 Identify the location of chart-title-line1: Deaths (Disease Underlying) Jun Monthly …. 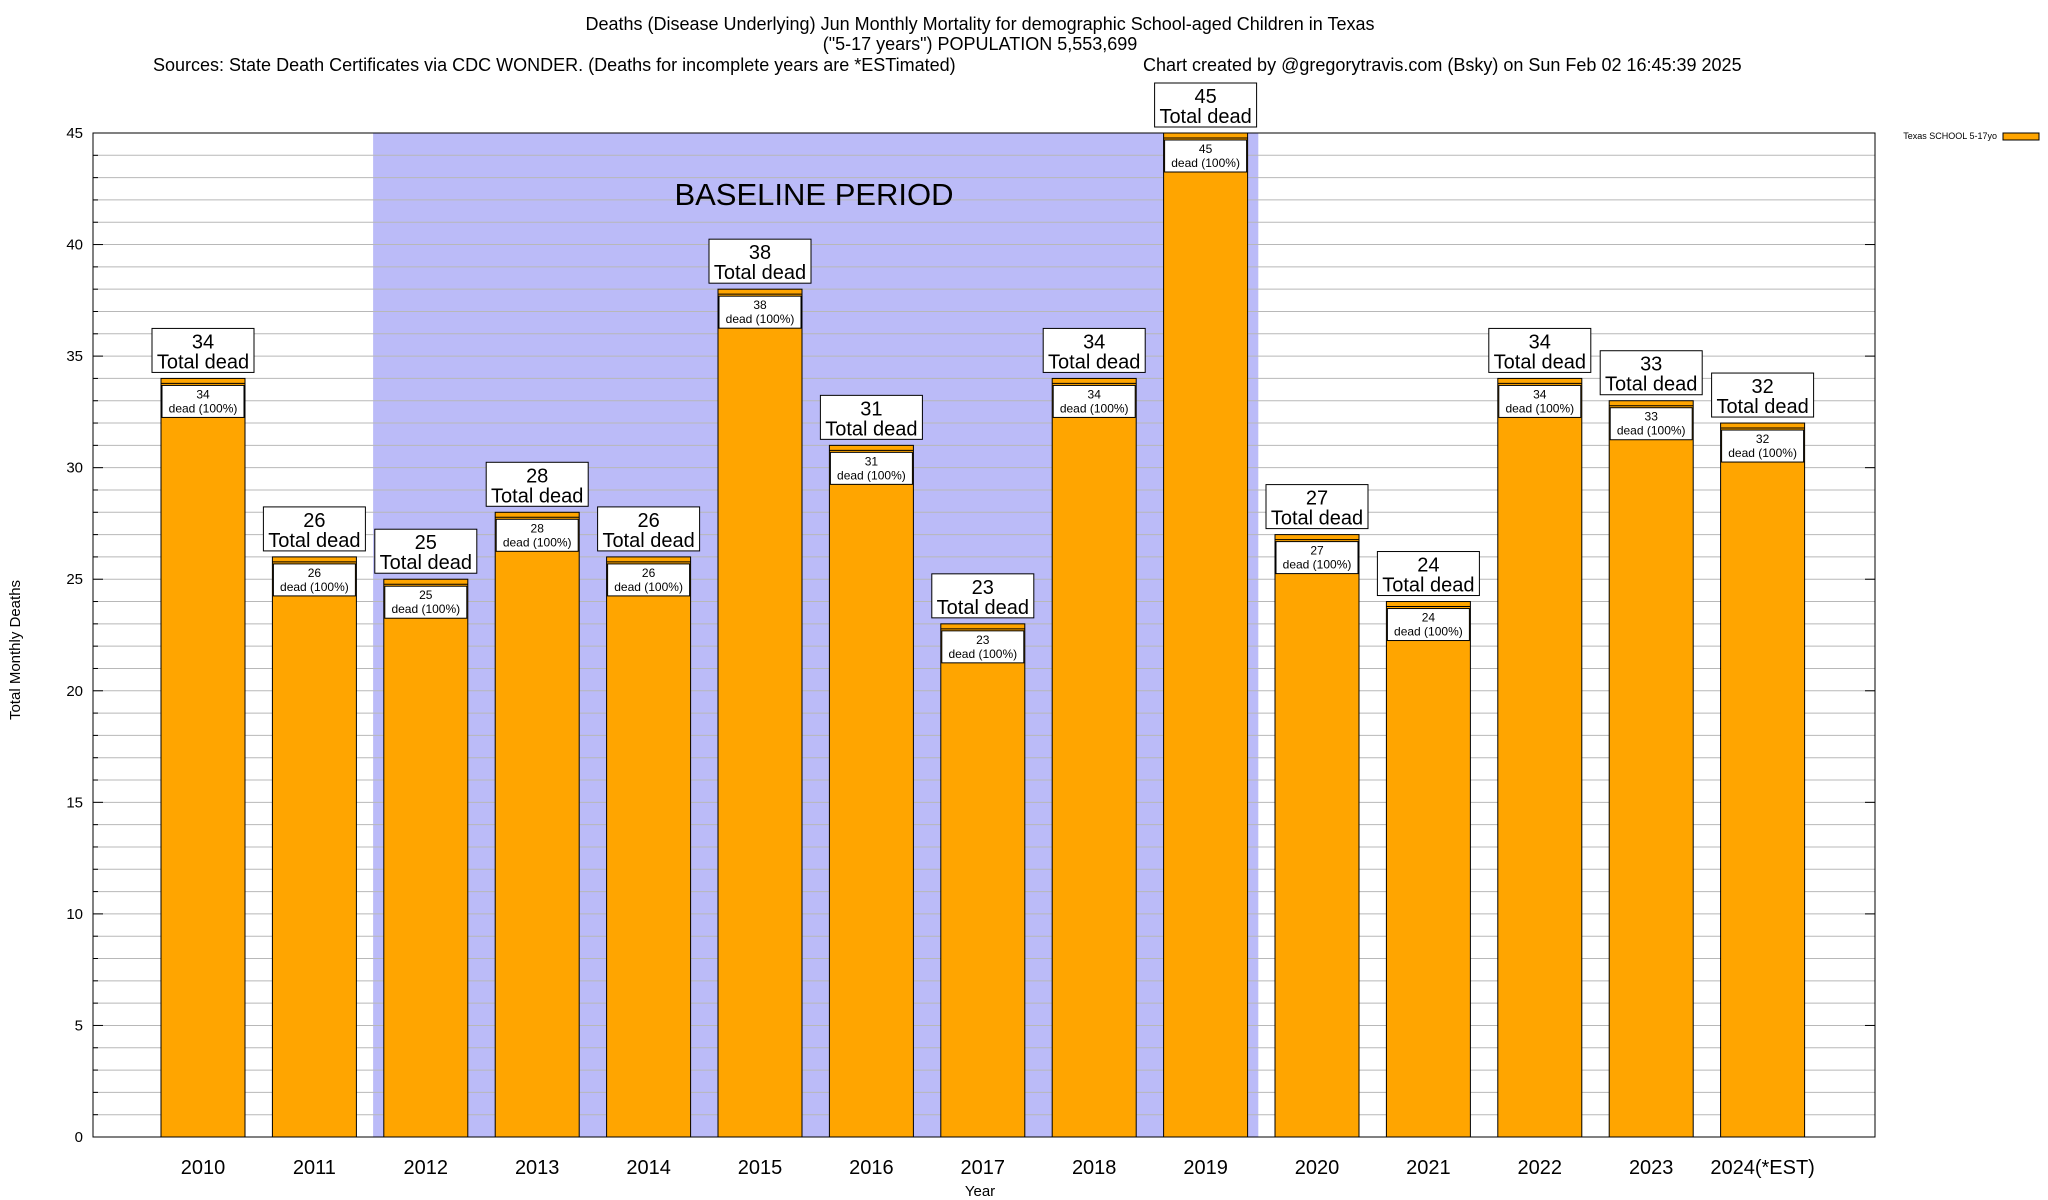
(979, 24).